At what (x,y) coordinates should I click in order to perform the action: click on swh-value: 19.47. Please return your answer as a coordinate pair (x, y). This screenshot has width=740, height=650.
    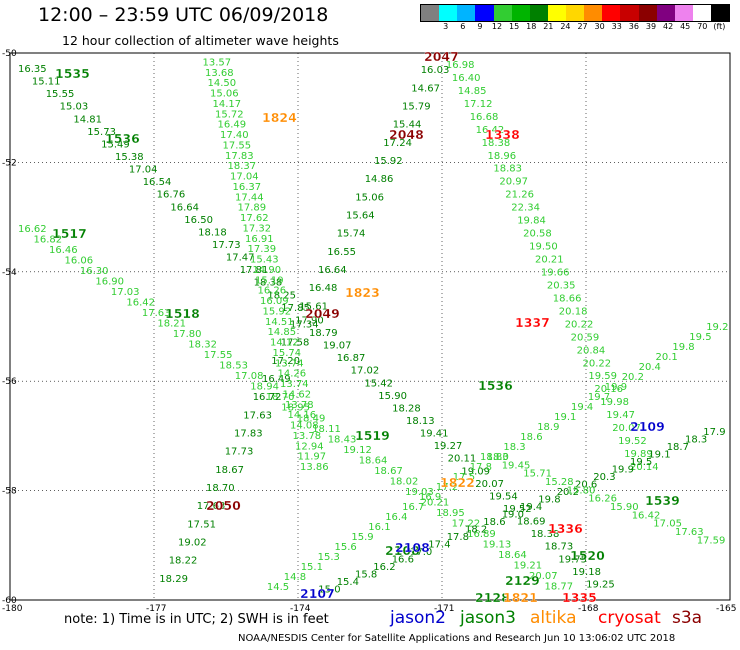
    Looking at the image, I should click on (620, 415).